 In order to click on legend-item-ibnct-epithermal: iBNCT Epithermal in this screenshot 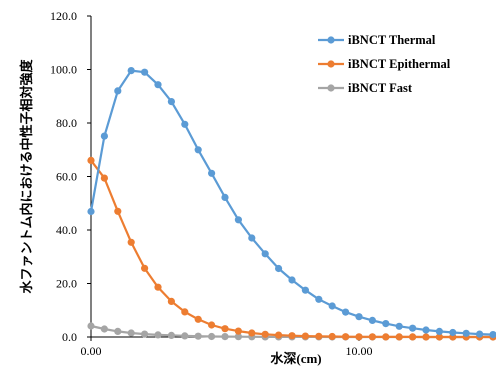, I will do `click(384, 64)`.